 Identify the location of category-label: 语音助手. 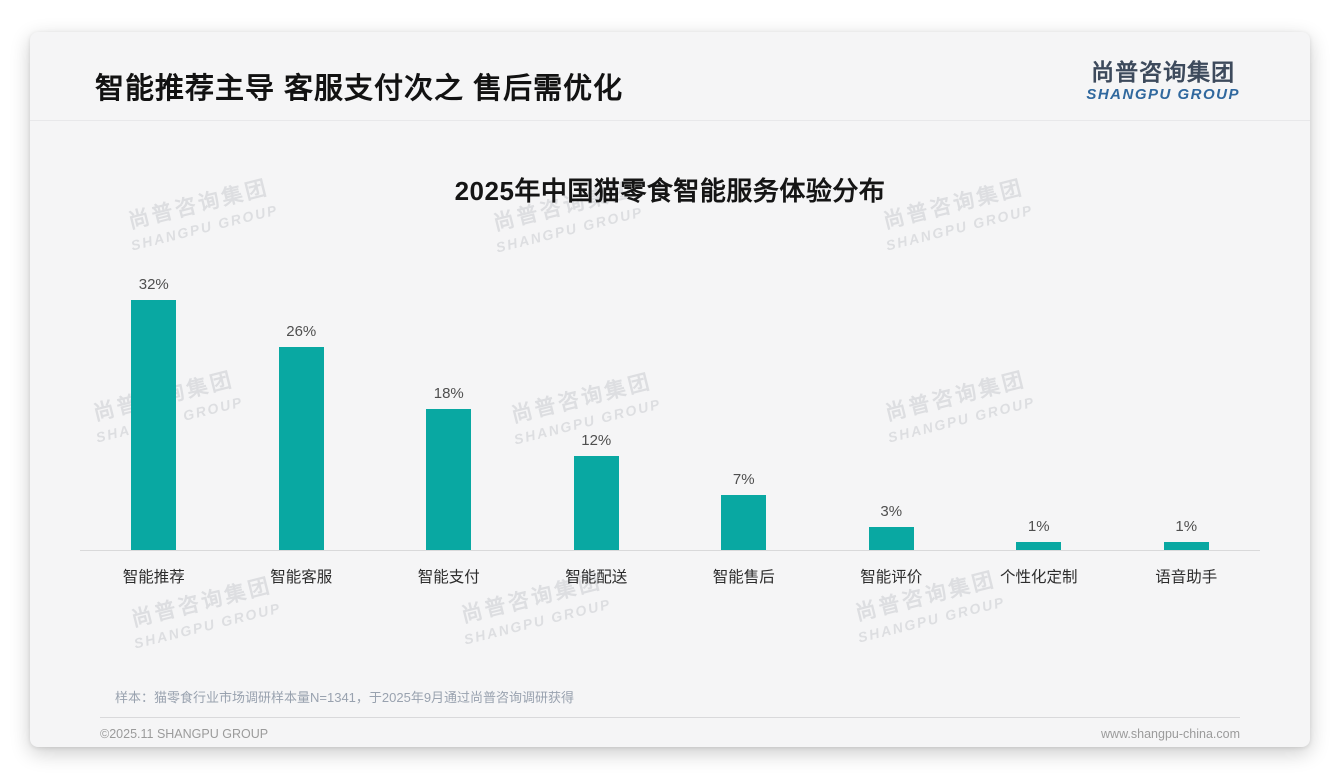
(1186, 577).